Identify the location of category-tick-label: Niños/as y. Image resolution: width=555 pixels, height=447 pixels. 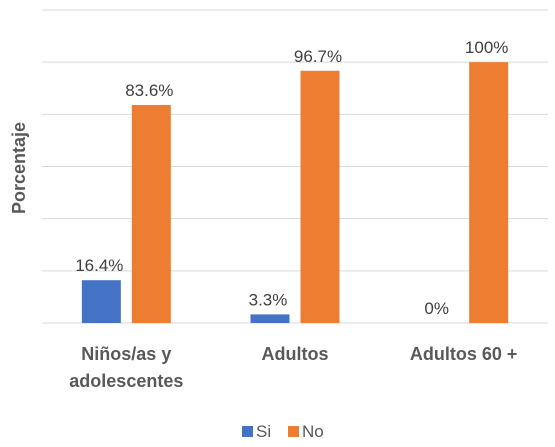
(126, 354).